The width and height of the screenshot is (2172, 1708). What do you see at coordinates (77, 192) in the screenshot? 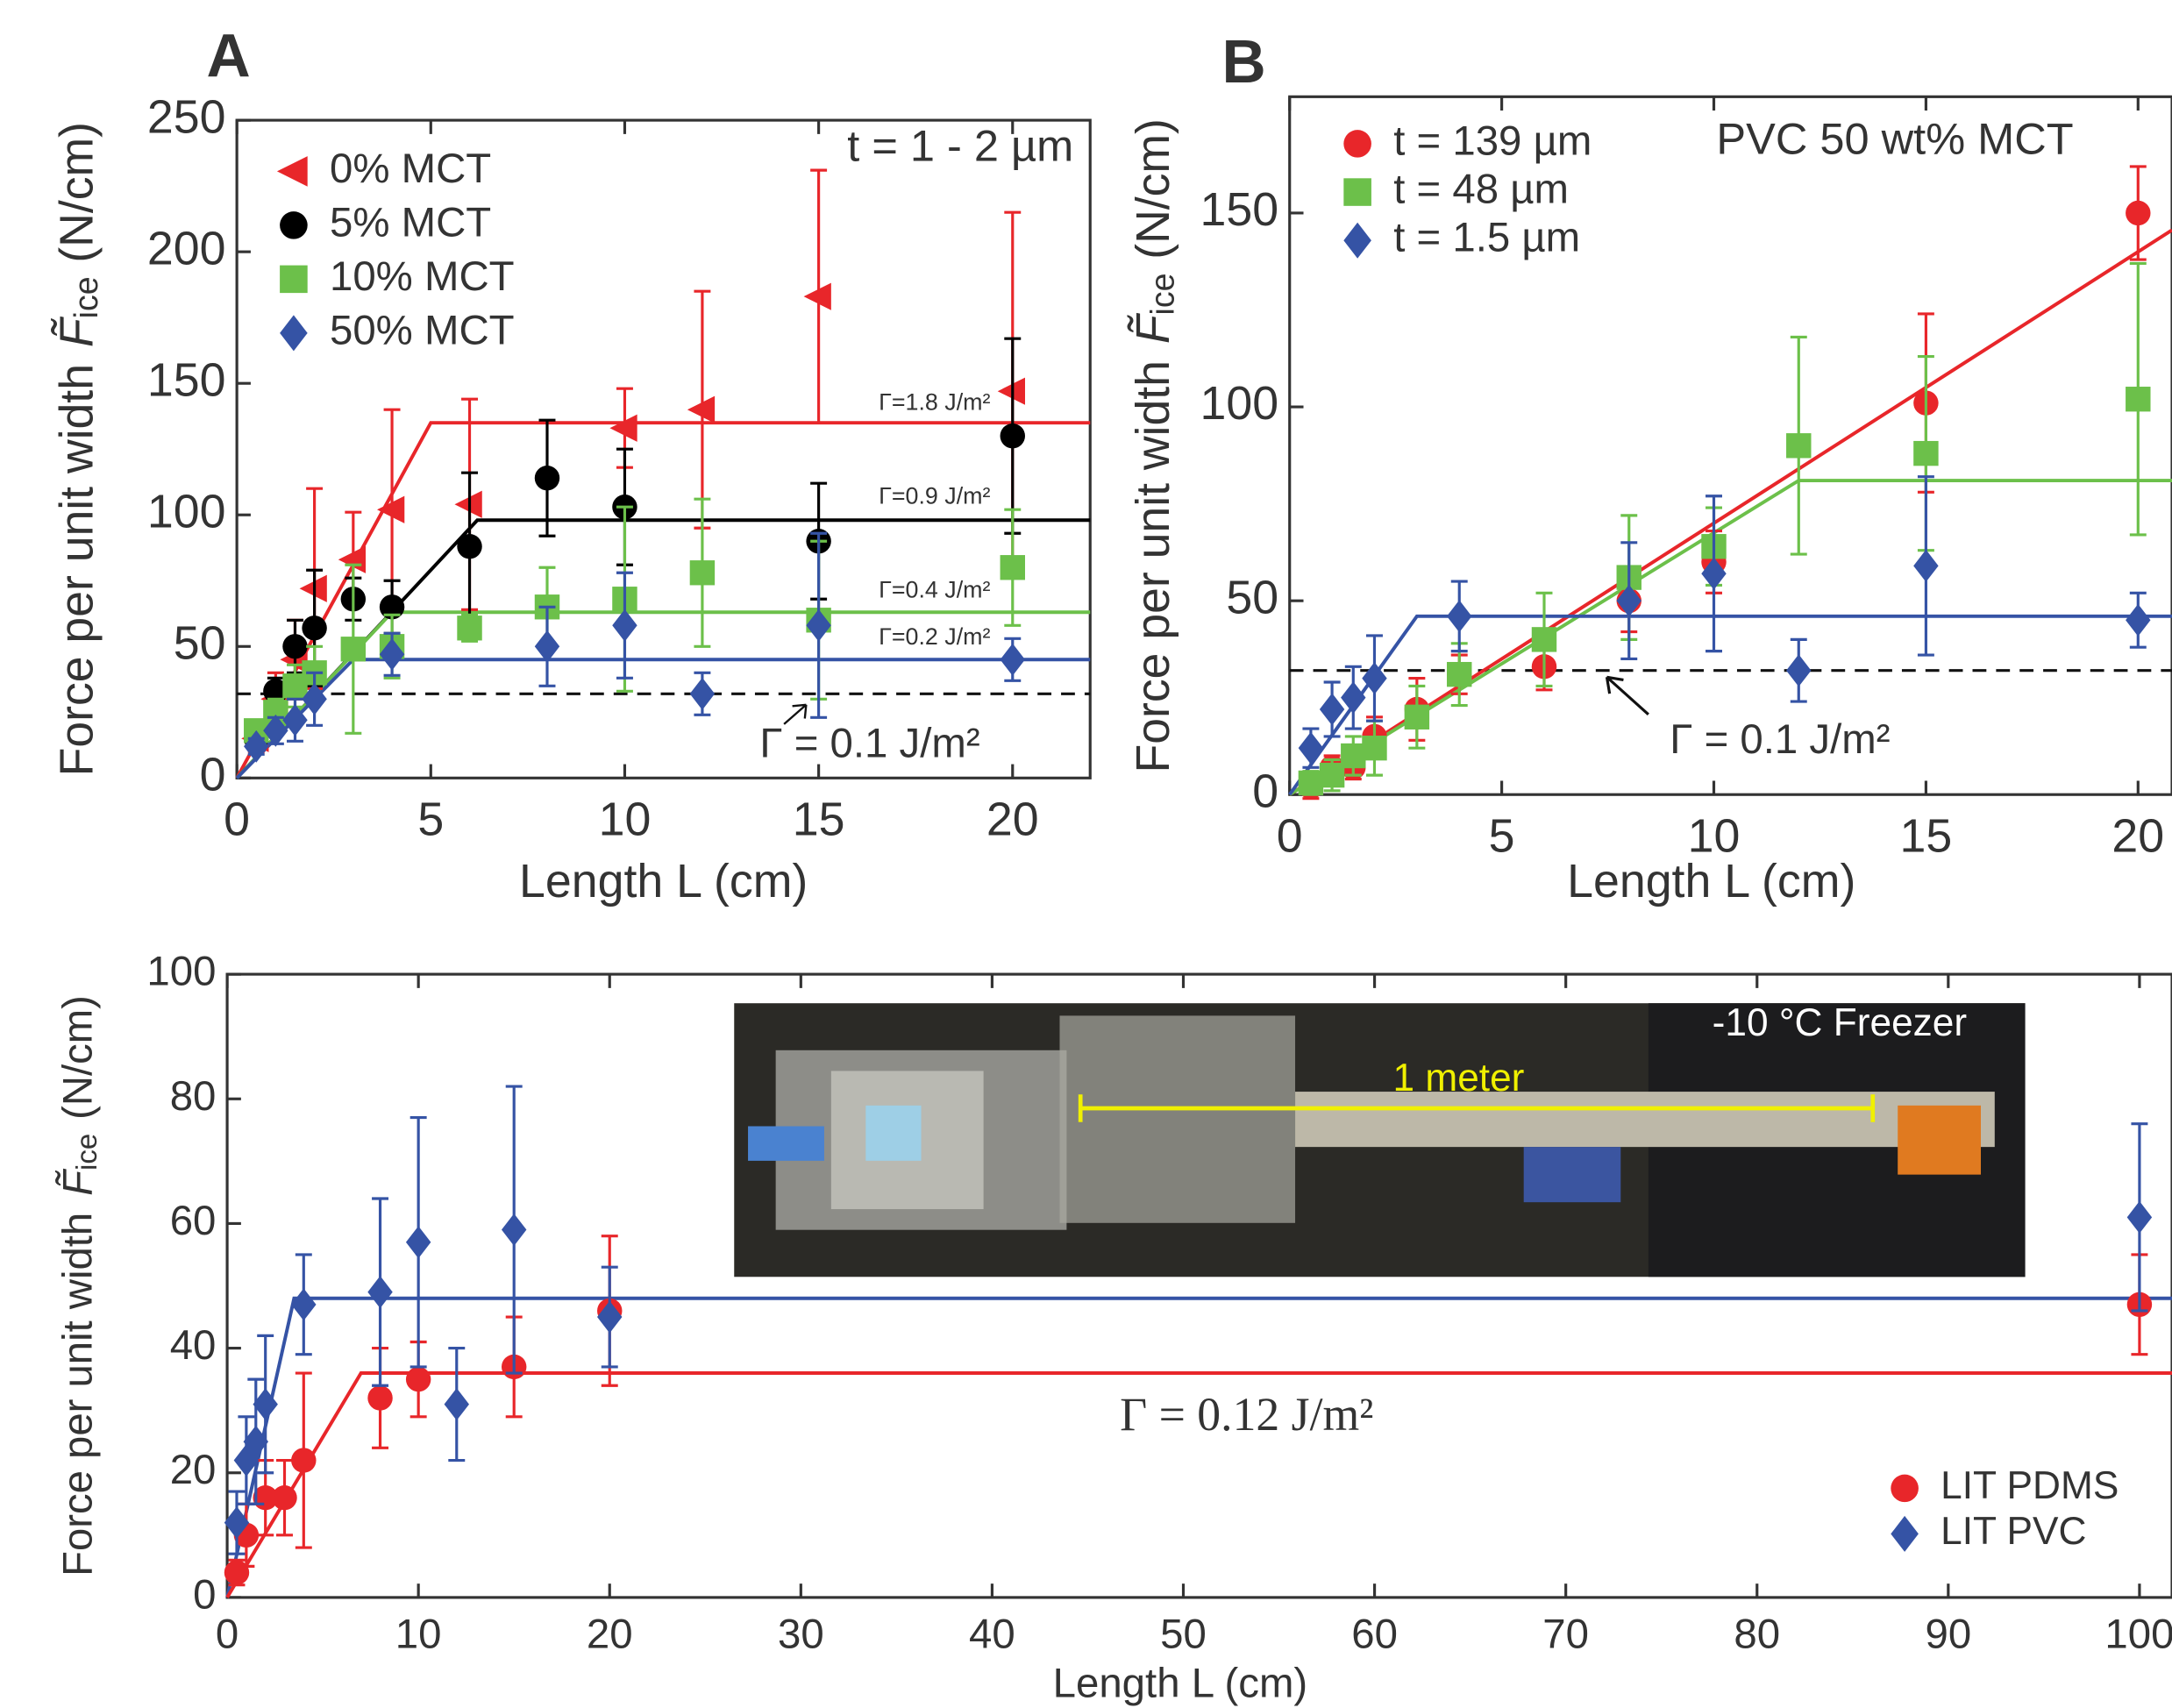
I see `y-label-part: (N/cm)` at bounding box center [77, 192].